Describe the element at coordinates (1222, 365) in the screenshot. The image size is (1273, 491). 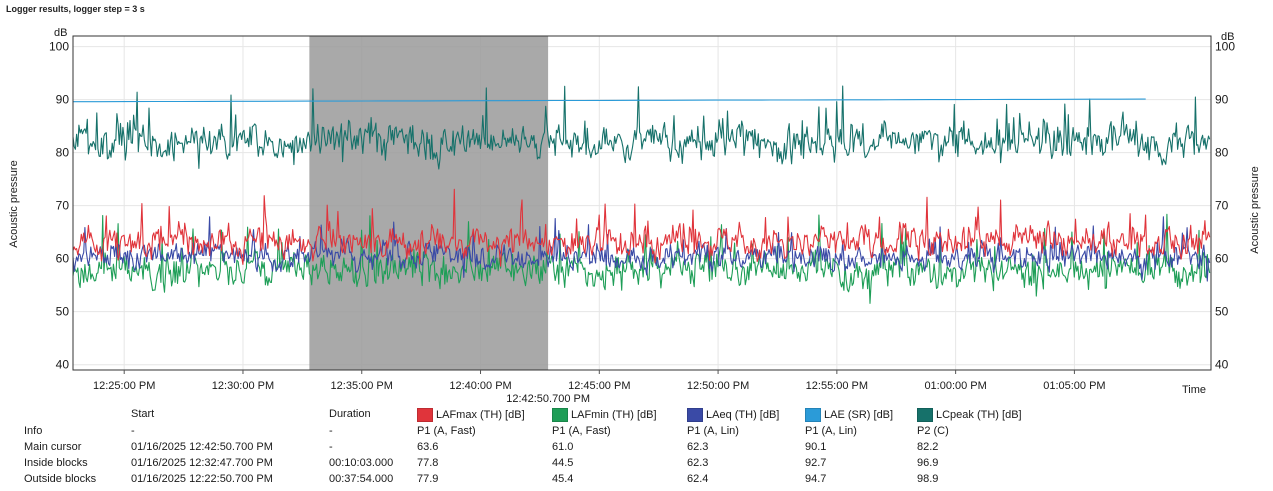
I see `y-tick-label-right: 40` at that location.